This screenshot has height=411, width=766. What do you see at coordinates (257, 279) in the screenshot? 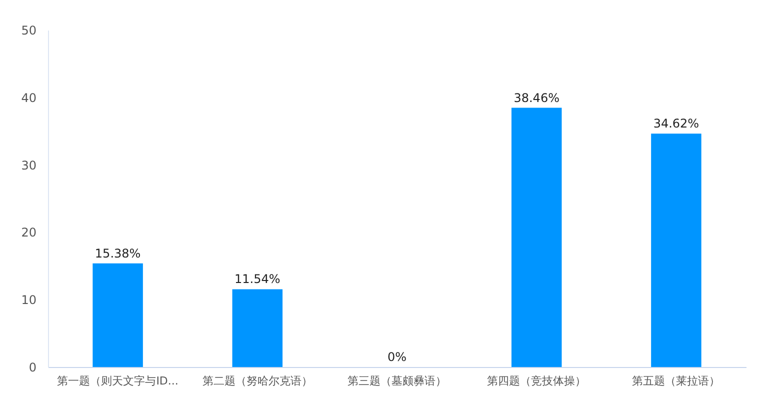
I see `data-label: 11.54%` at bounding box center [257, 279].